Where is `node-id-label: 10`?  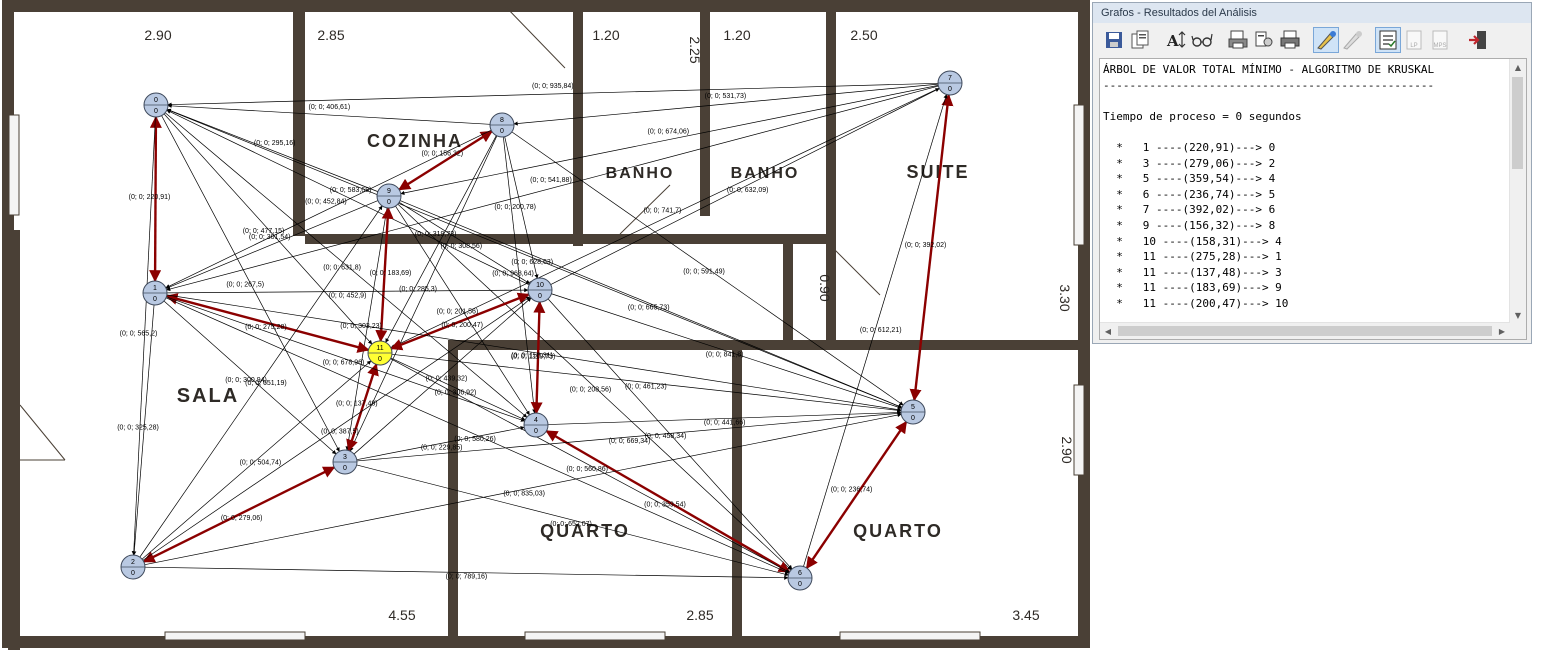
node-id-label: 10 is located at coordinates (540, 285).